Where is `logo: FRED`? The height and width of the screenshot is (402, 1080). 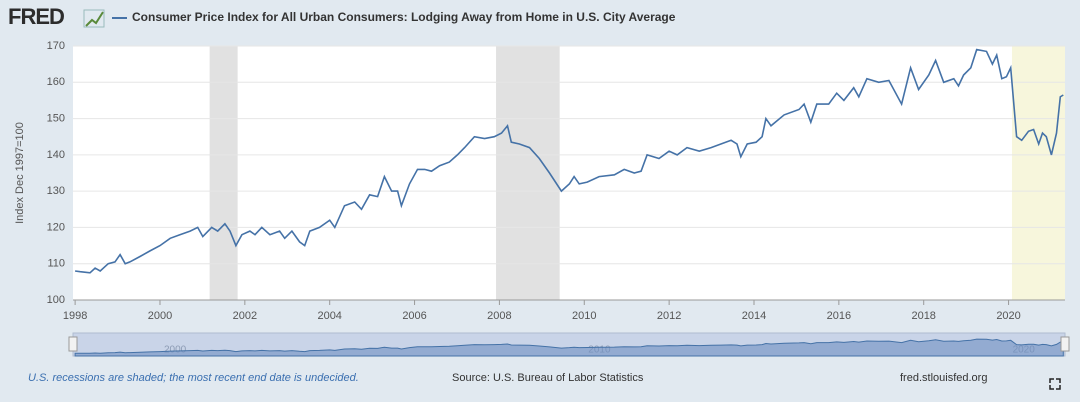
logo: FRED is located at coordinates (36, 16).